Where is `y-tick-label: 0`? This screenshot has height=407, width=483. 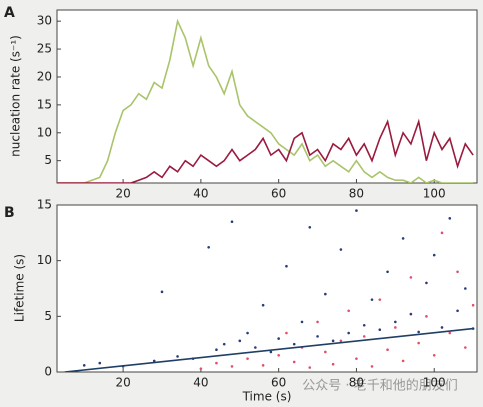 y-tick-label: 0 is located at coordinates (48, 372).